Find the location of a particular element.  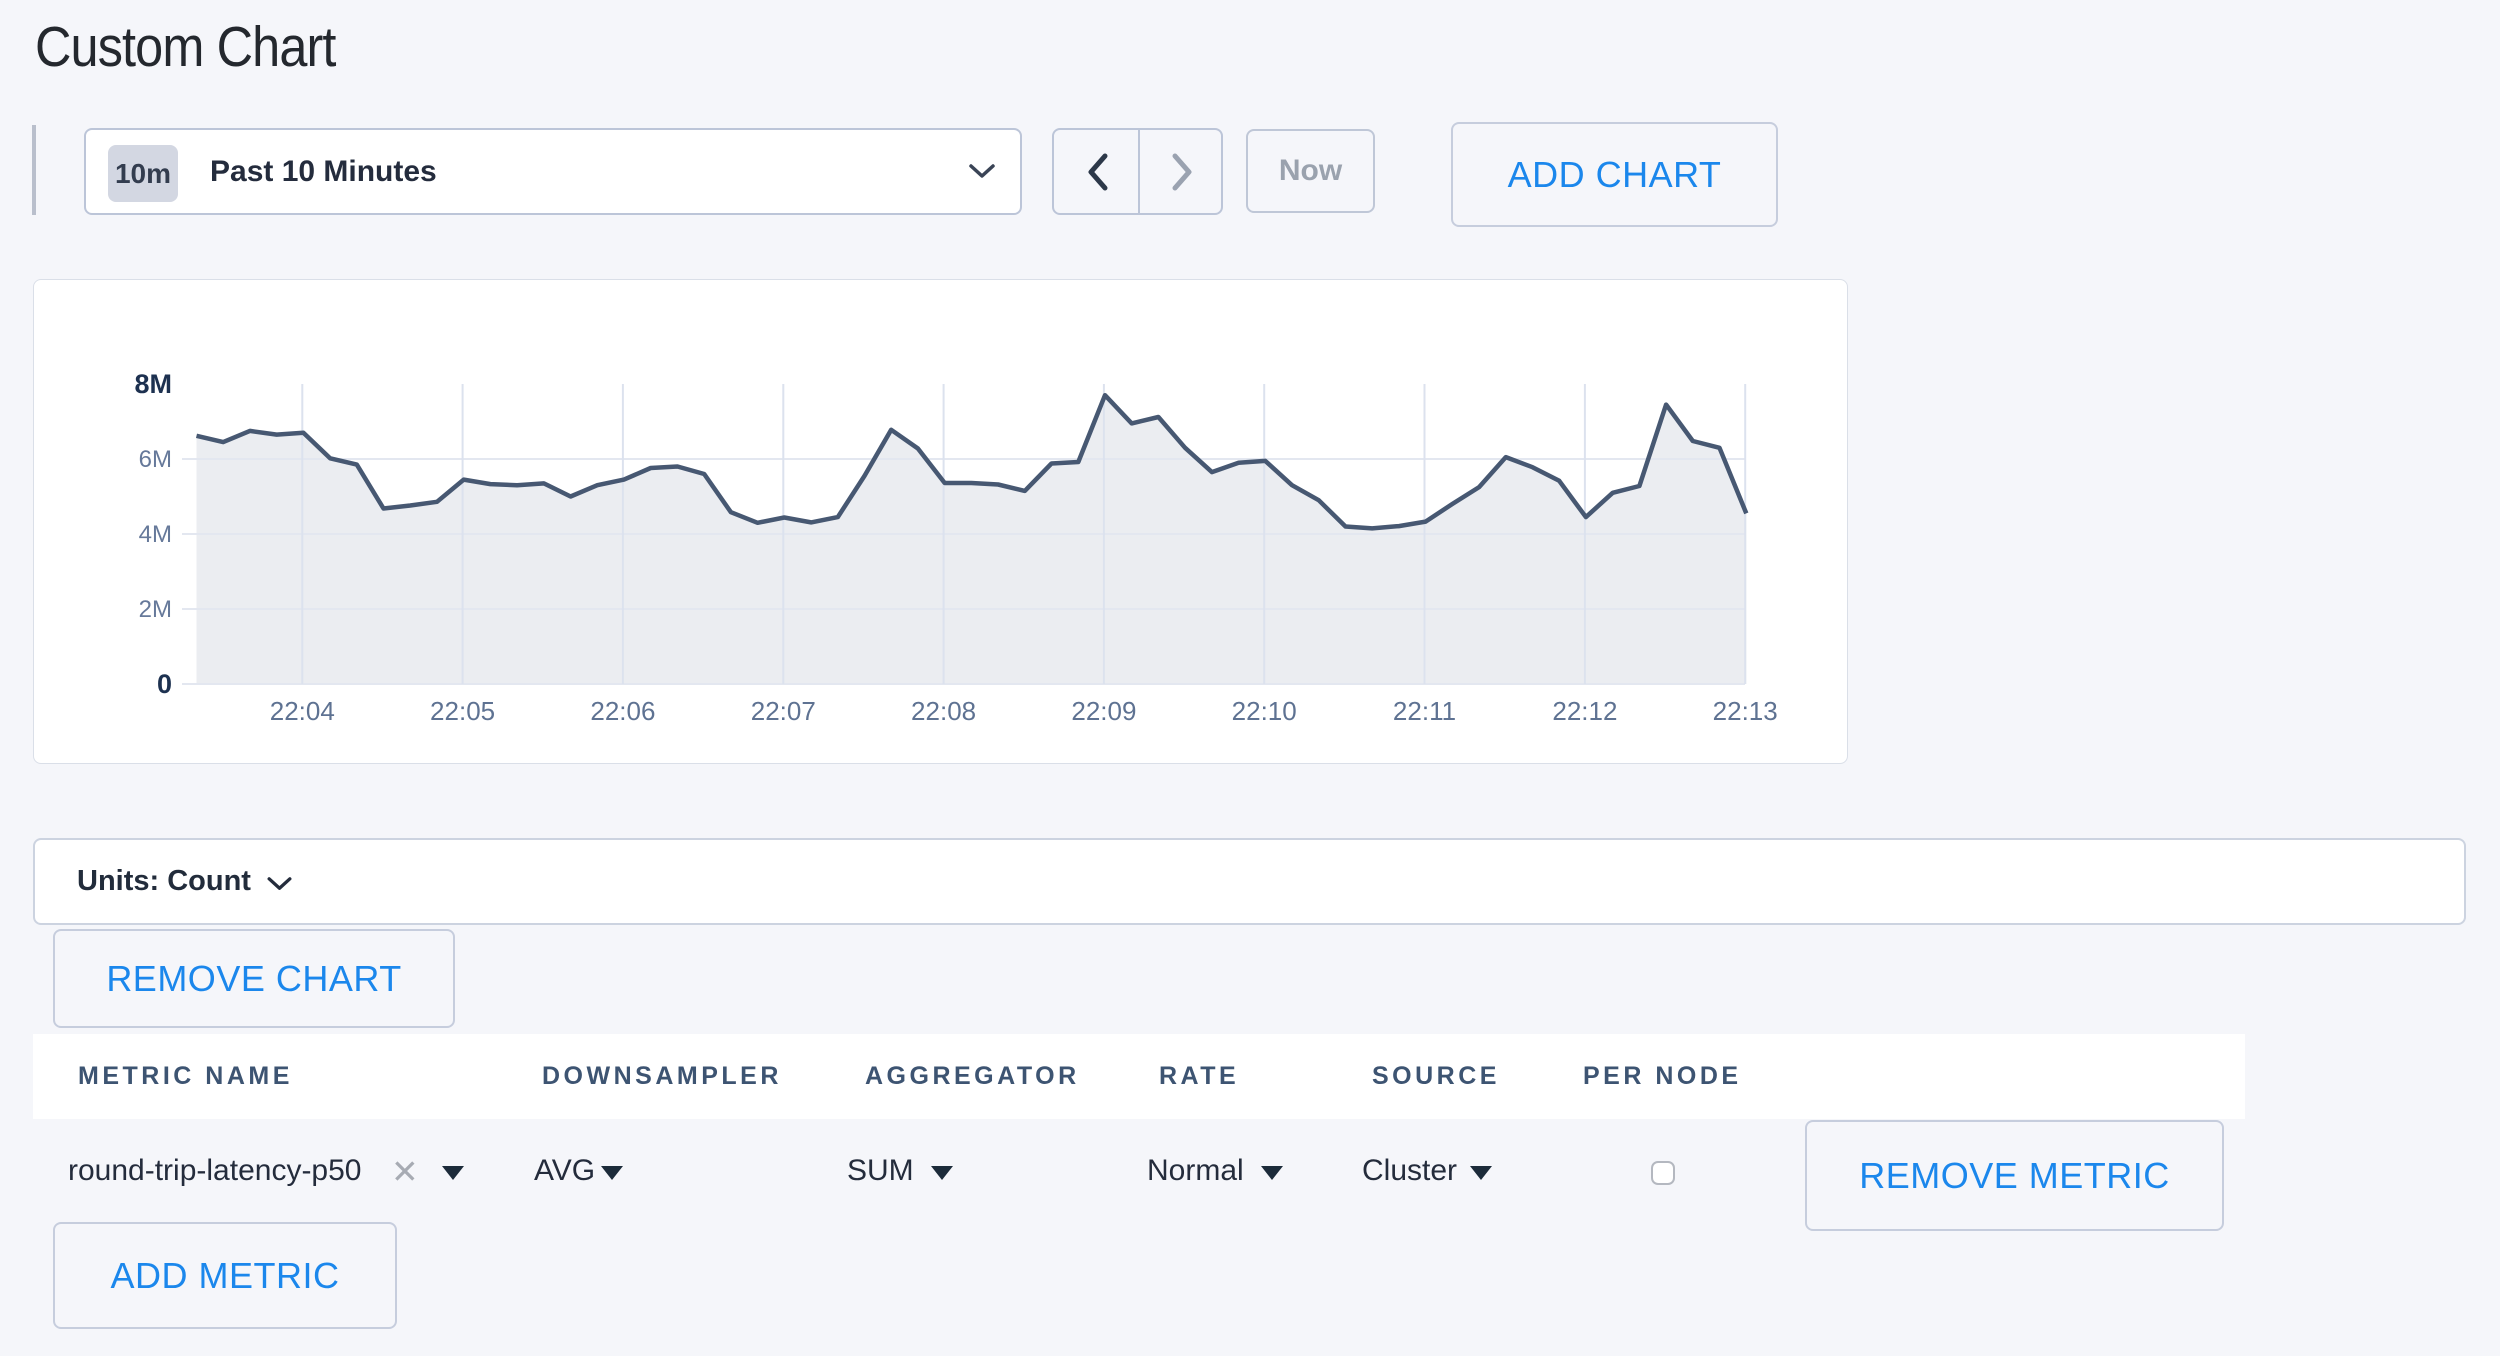

svg-text: 4M is located at coordinates (155, 534).